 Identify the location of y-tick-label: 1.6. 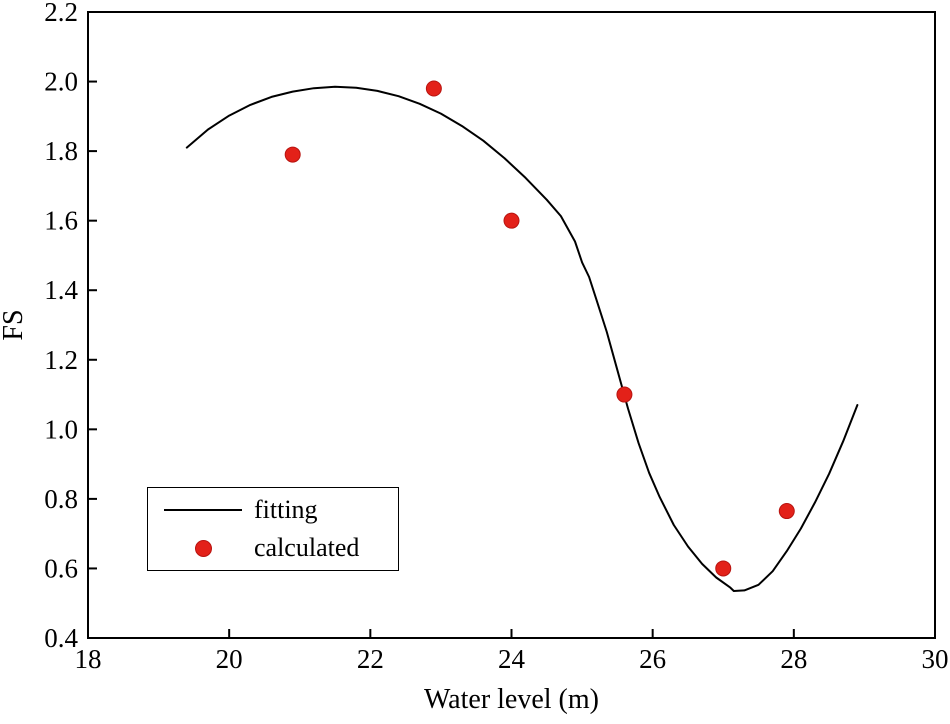
(61, 221).